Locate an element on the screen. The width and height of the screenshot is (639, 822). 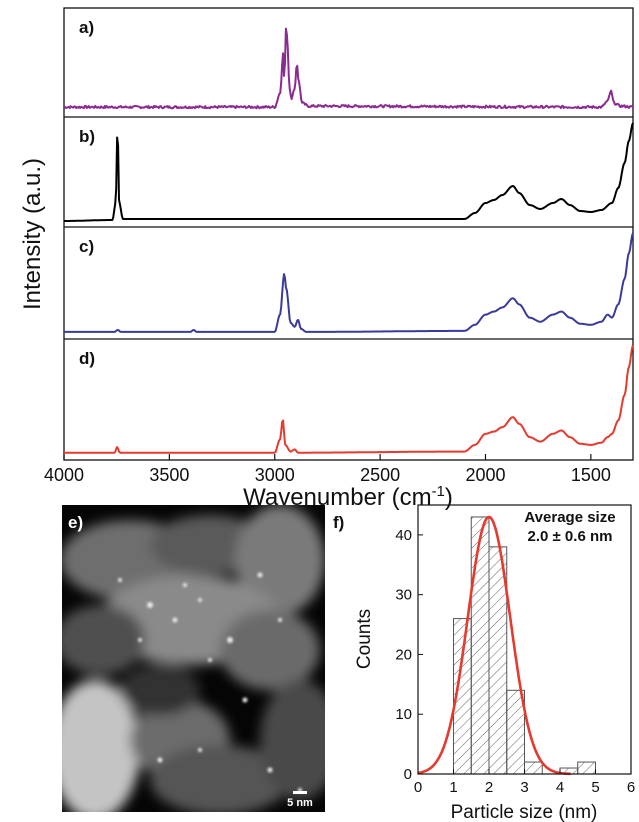
annotation-average-value: 2.0 ± 0.6 nm is located at coordinates (570, 536).